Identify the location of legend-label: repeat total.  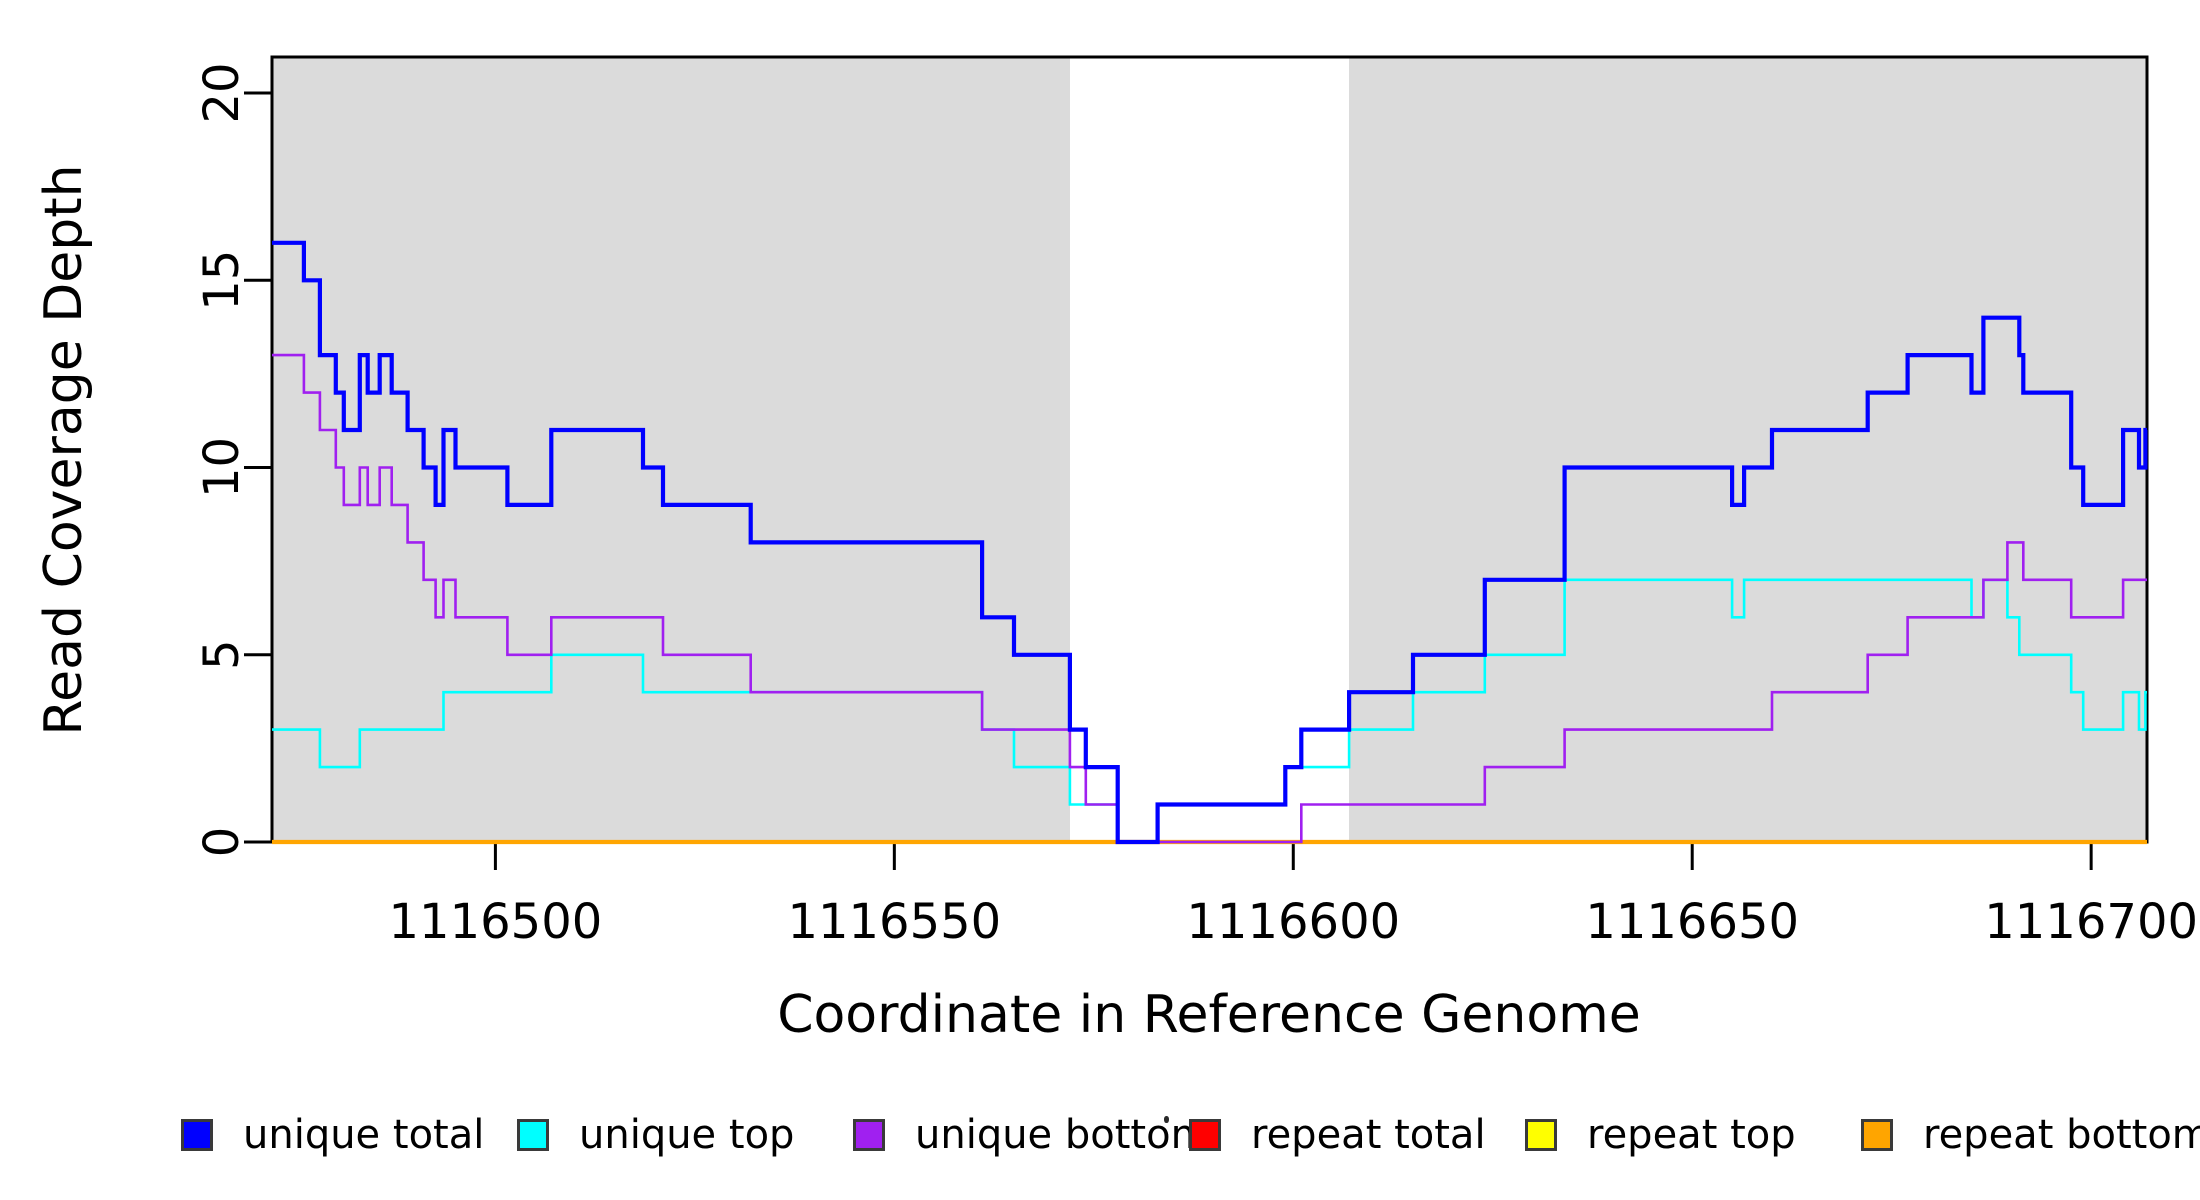
(1368, 1135).